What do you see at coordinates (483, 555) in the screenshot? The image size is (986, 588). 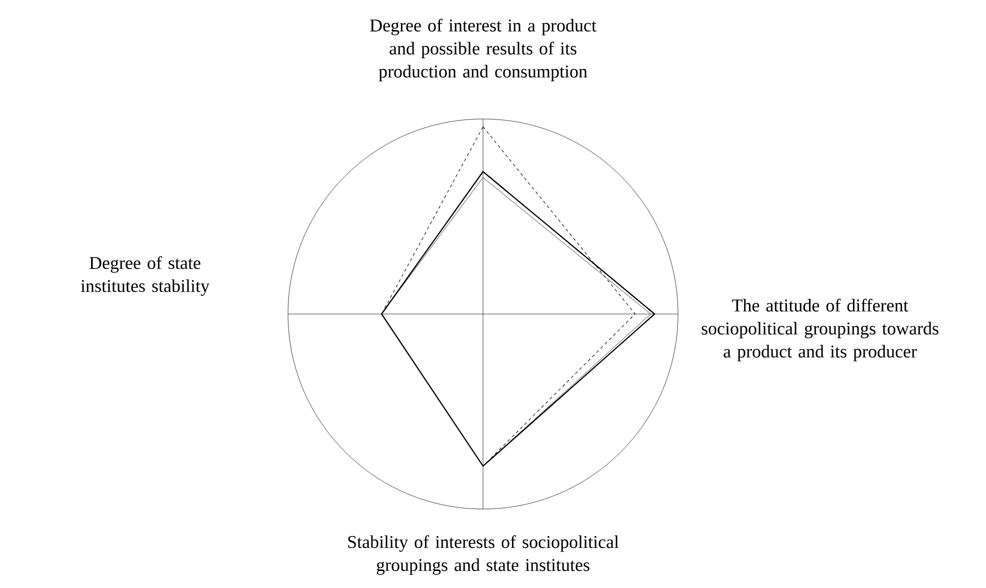 I see `spoke-label: Stability of interests of sociopolitical groupings and state institutes` at bounding box center [483, 555].